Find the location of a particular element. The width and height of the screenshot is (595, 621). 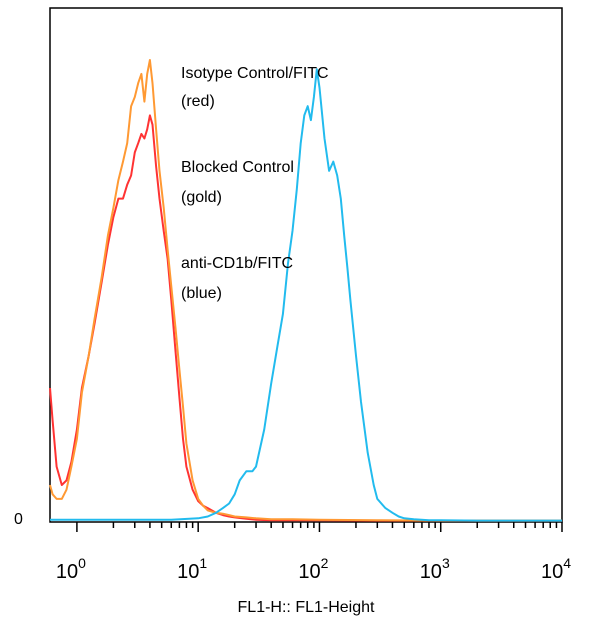

x-tick-label: 10⁰ is located at coordinates (71, 569).